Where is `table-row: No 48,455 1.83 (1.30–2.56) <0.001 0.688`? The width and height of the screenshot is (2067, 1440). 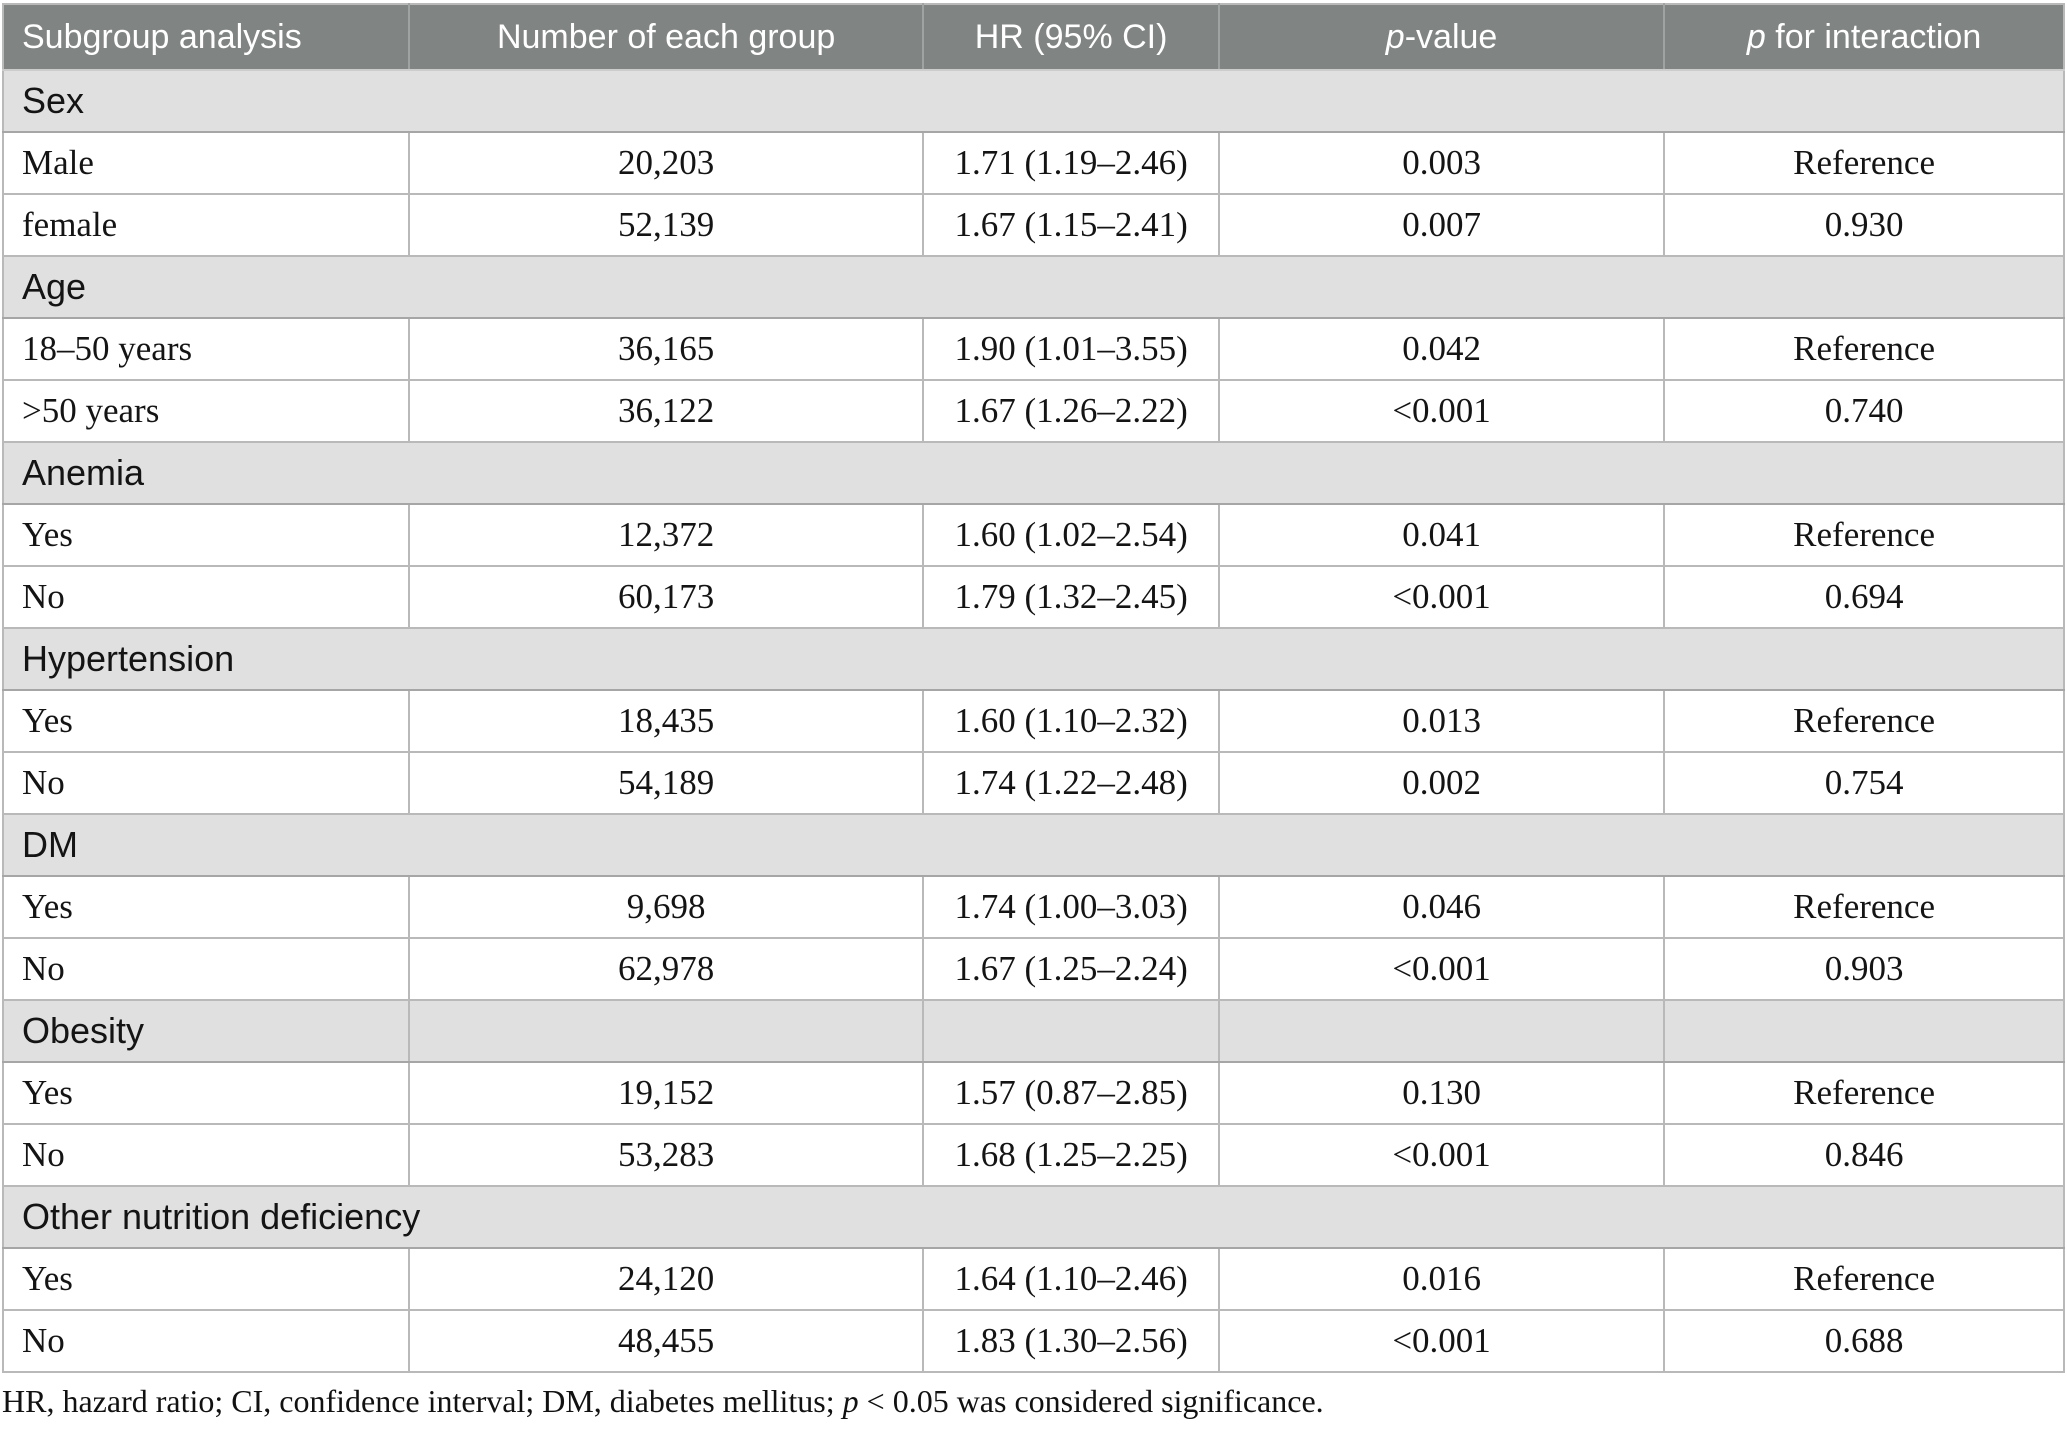 table-row: No 48,455 1.83 (1.30–2.56) <0.001 0.688 is located at coordinates (1033, 1341).